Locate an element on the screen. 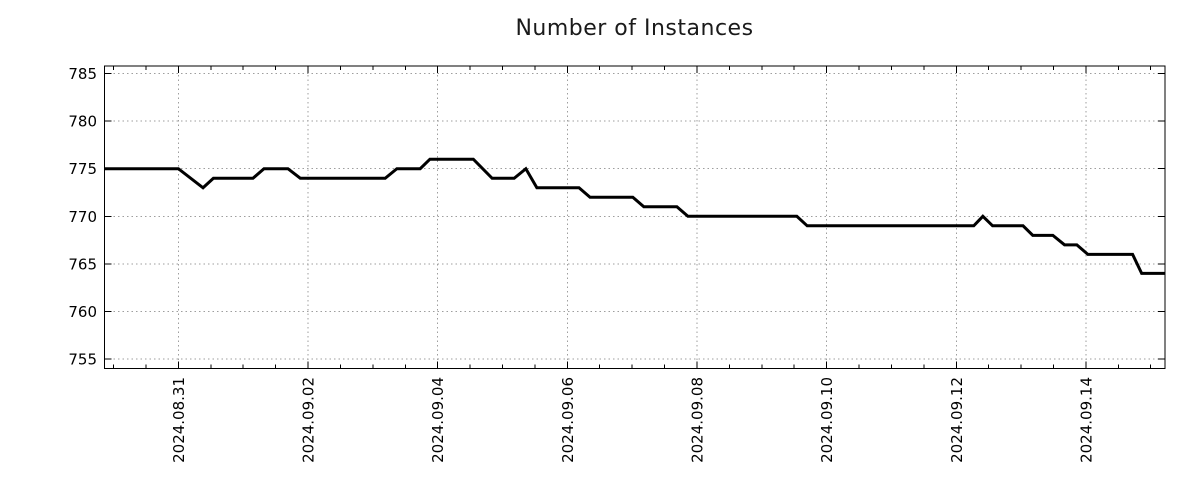 Image resolution: width=1200 pixels, height=500 pixels. x-tick-label: 2024.09.10 is located at coordinates (827, 420).